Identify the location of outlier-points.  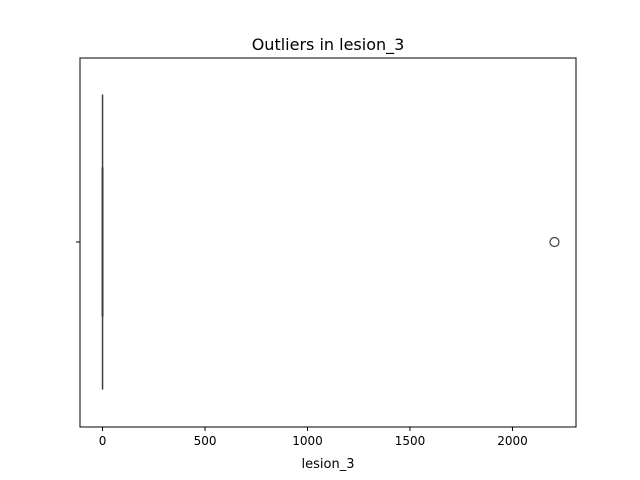
(554, 242).